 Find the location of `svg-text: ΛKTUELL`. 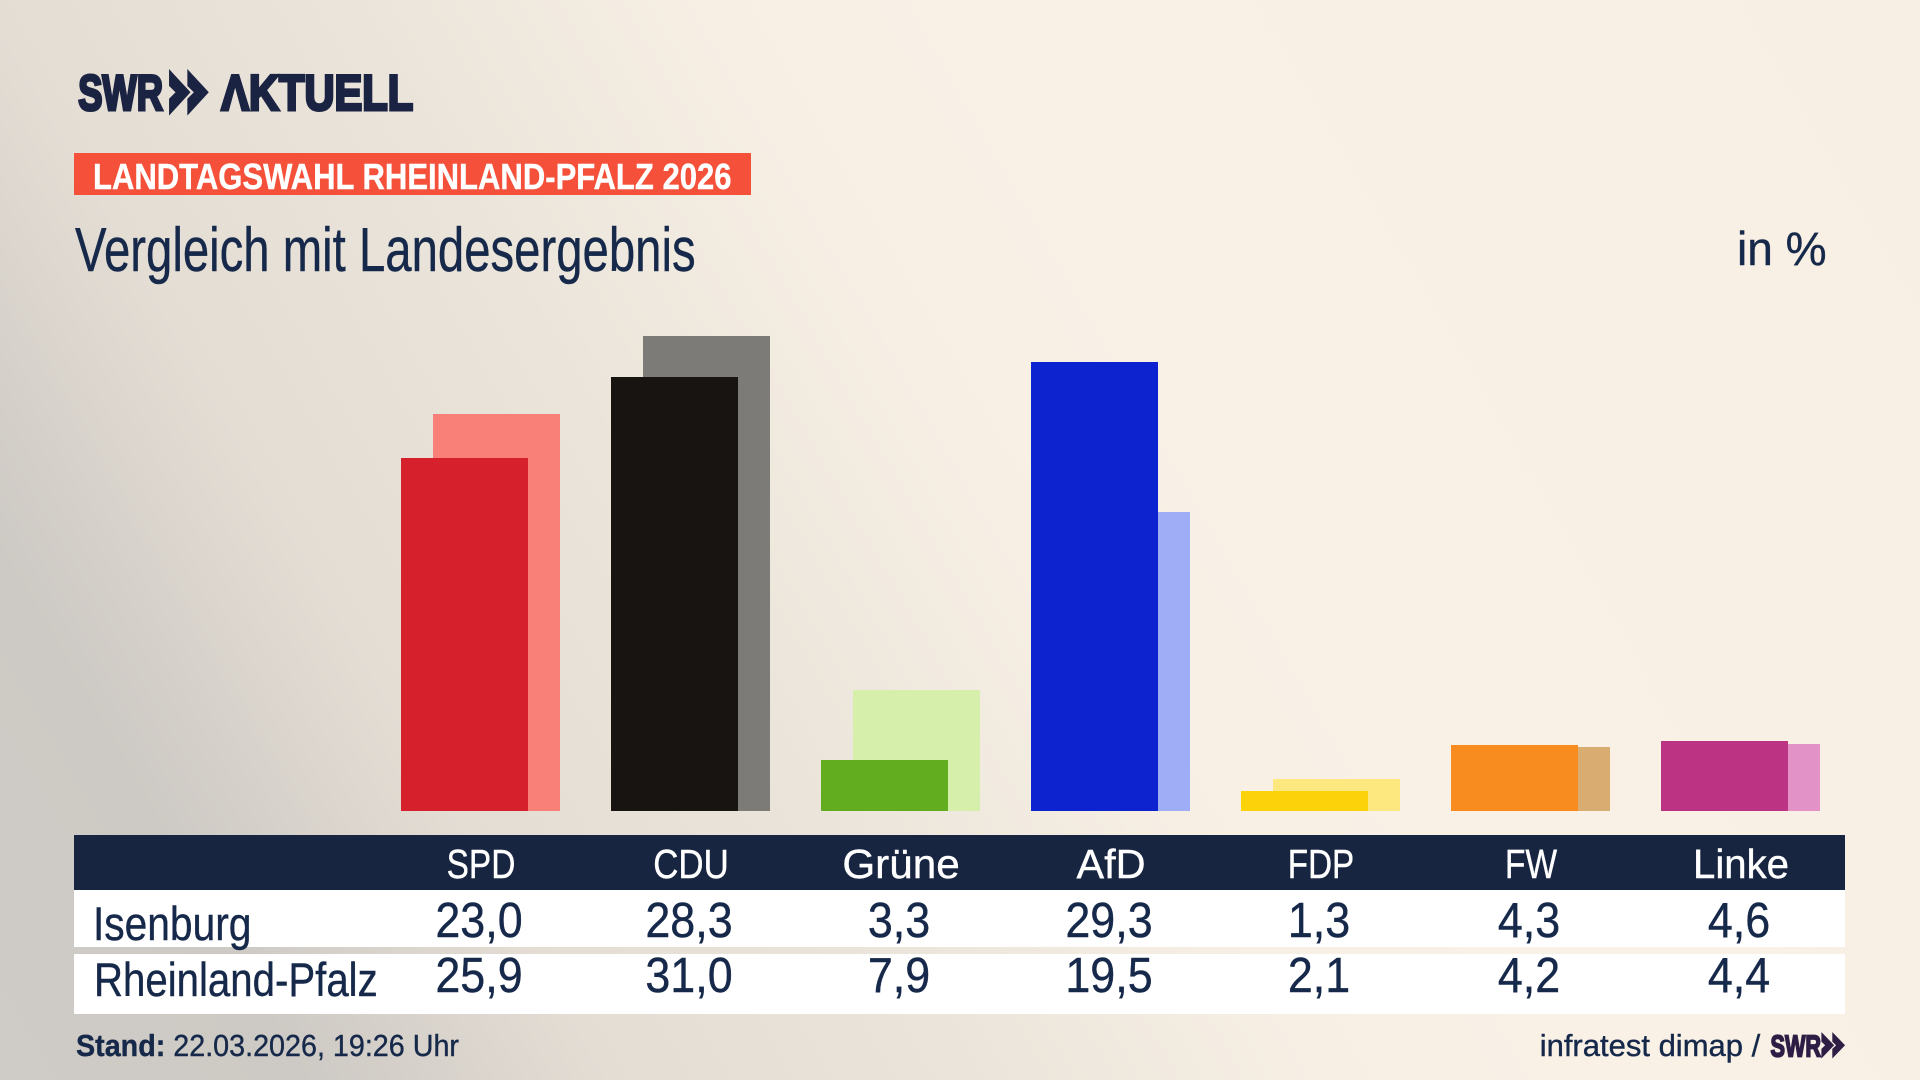

svg-text: ΛKTUELL is located at coordinates (317, 92).